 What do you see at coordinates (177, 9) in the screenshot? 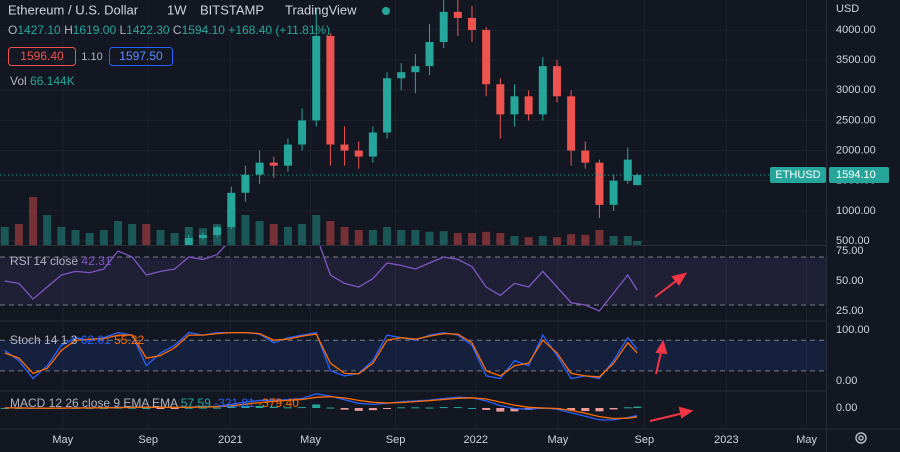
I see `interval: 1W` at bounding box center [177, 9].